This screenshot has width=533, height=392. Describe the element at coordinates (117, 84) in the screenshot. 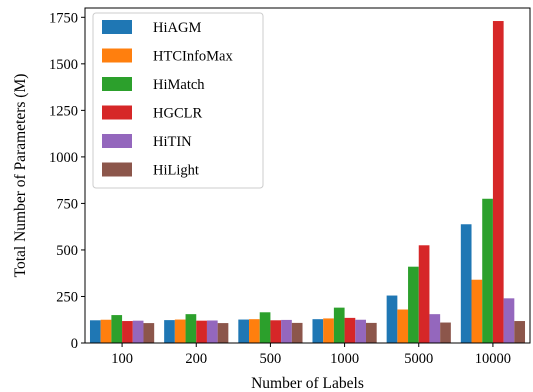

I see `legend-swatch-himatch` at that location.